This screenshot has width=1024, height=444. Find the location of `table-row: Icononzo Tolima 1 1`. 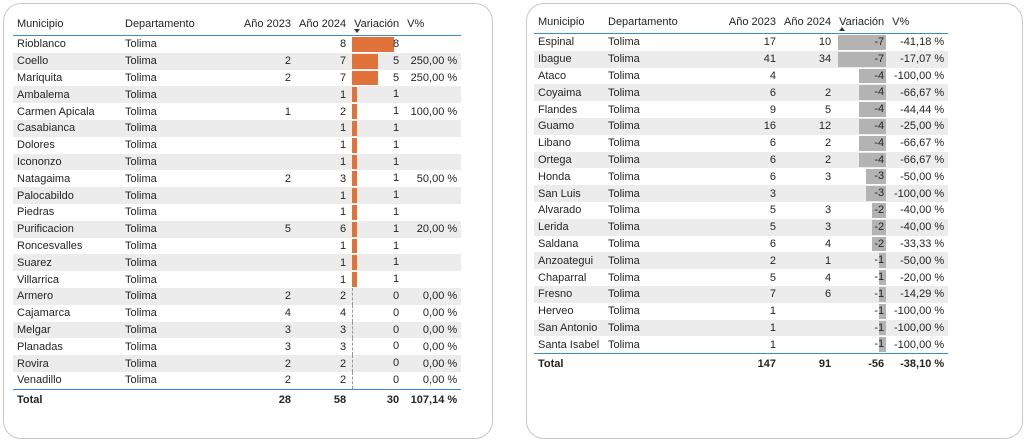

table-row: Icononzo Tolima 1 1 is located at coordinates (237, 162).